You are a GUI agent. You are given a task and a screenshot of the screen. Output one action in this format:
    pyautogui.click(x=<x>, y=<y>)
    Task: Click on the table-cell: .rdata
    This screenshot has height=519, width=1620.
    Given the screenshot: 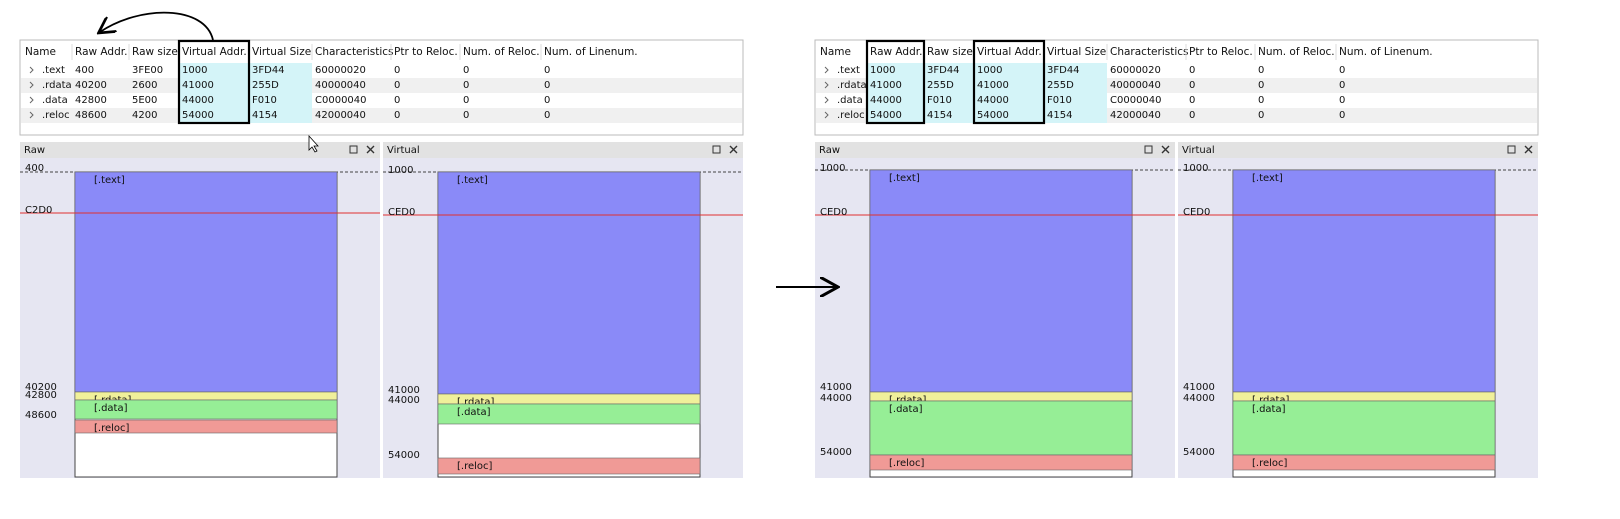 What is the action you would take?
    pyautogui.click(x=57, y=85)
    